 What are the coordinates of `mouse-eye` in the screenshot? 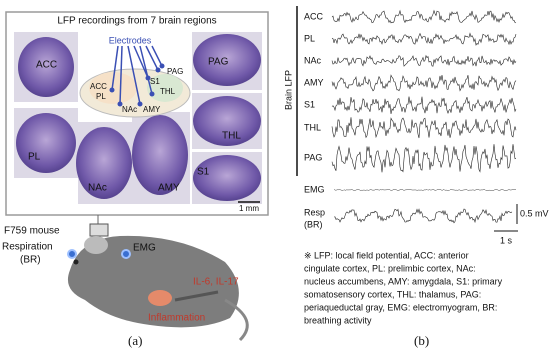 It's located at (76, 262).